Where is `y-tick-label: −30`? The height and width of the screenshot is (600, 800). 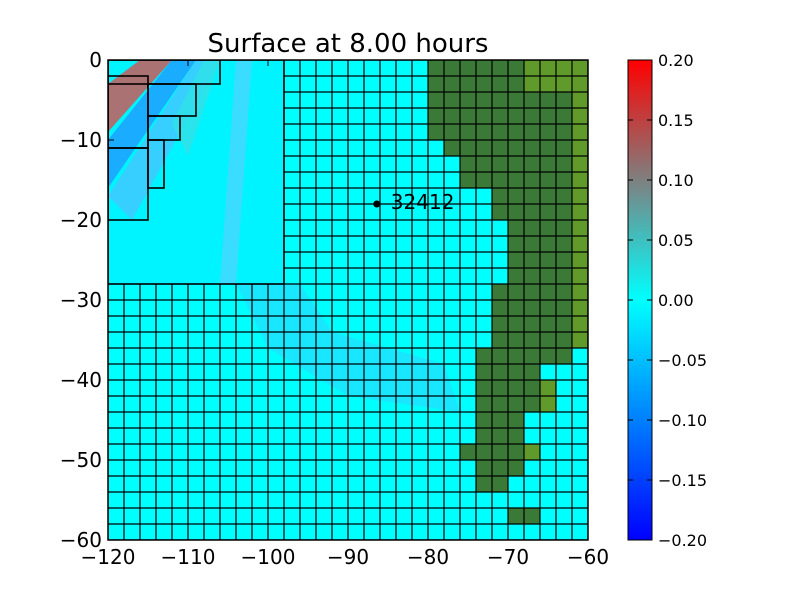 y-tick-label: −30 is located at coordinates (81, 300).